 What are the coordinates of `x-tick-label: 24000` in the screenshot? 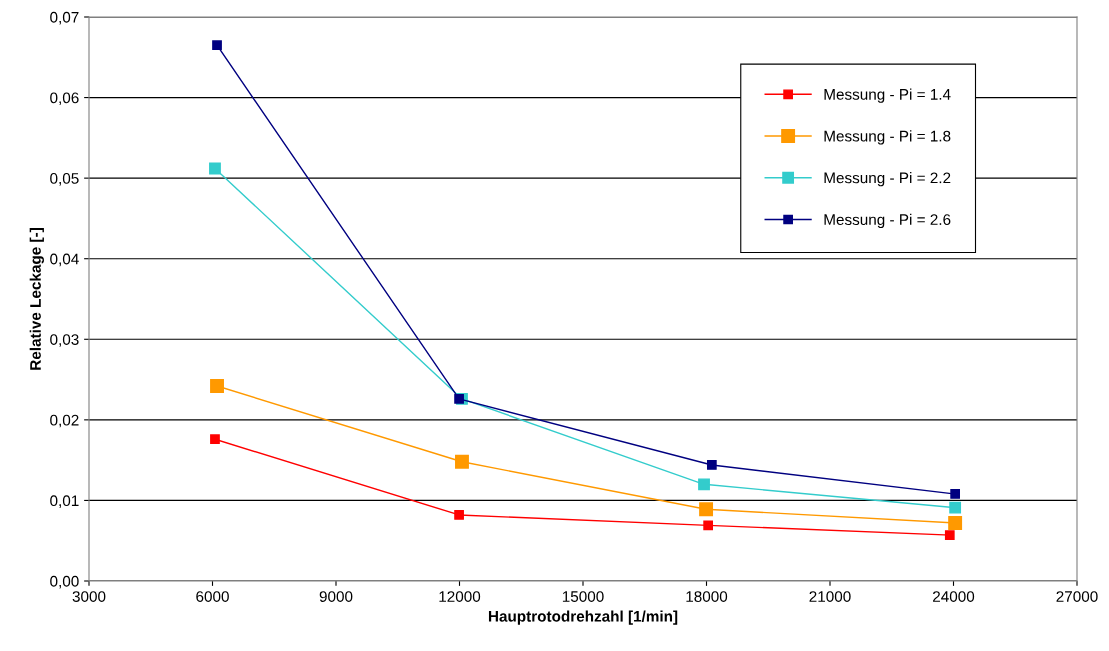 It's located at (954, 596).